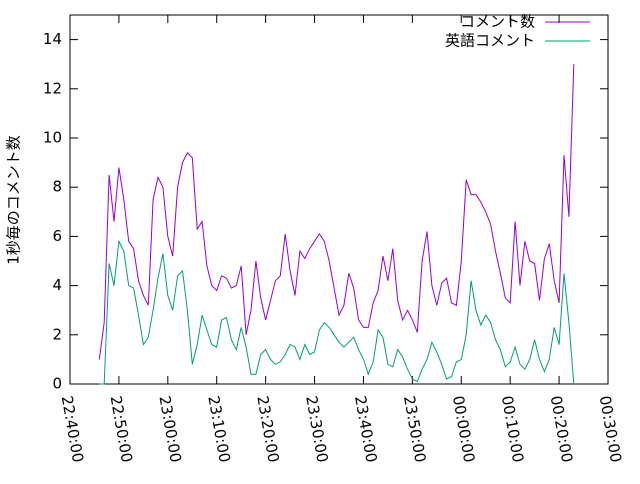 Image resolution: width=640 pixels, height=484 pixels. Describe the element at coordinates (512, 428) in the screenshot. I see `x-tick-label: 00:10:00` at that location.